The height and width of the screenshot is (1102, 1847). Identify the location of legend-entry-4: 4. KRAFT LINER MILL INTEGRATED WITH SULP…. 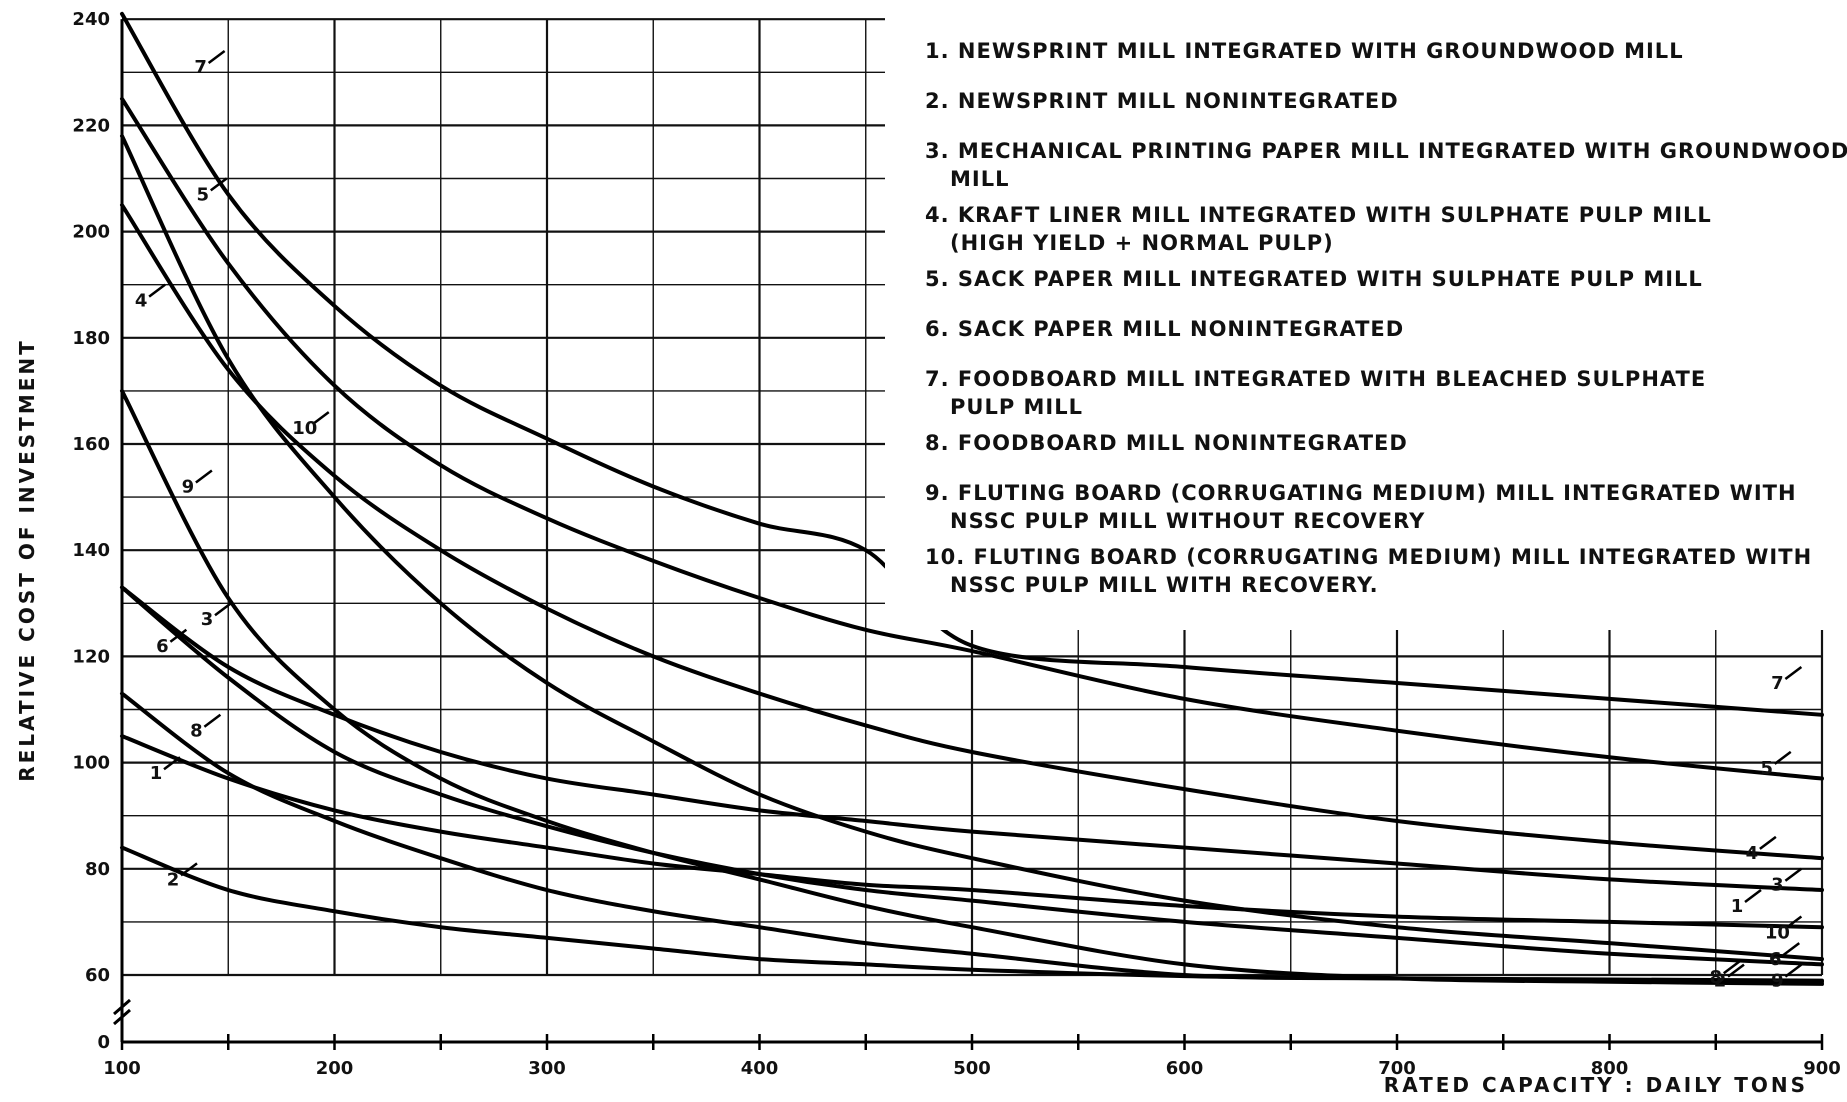
(1318, 215).